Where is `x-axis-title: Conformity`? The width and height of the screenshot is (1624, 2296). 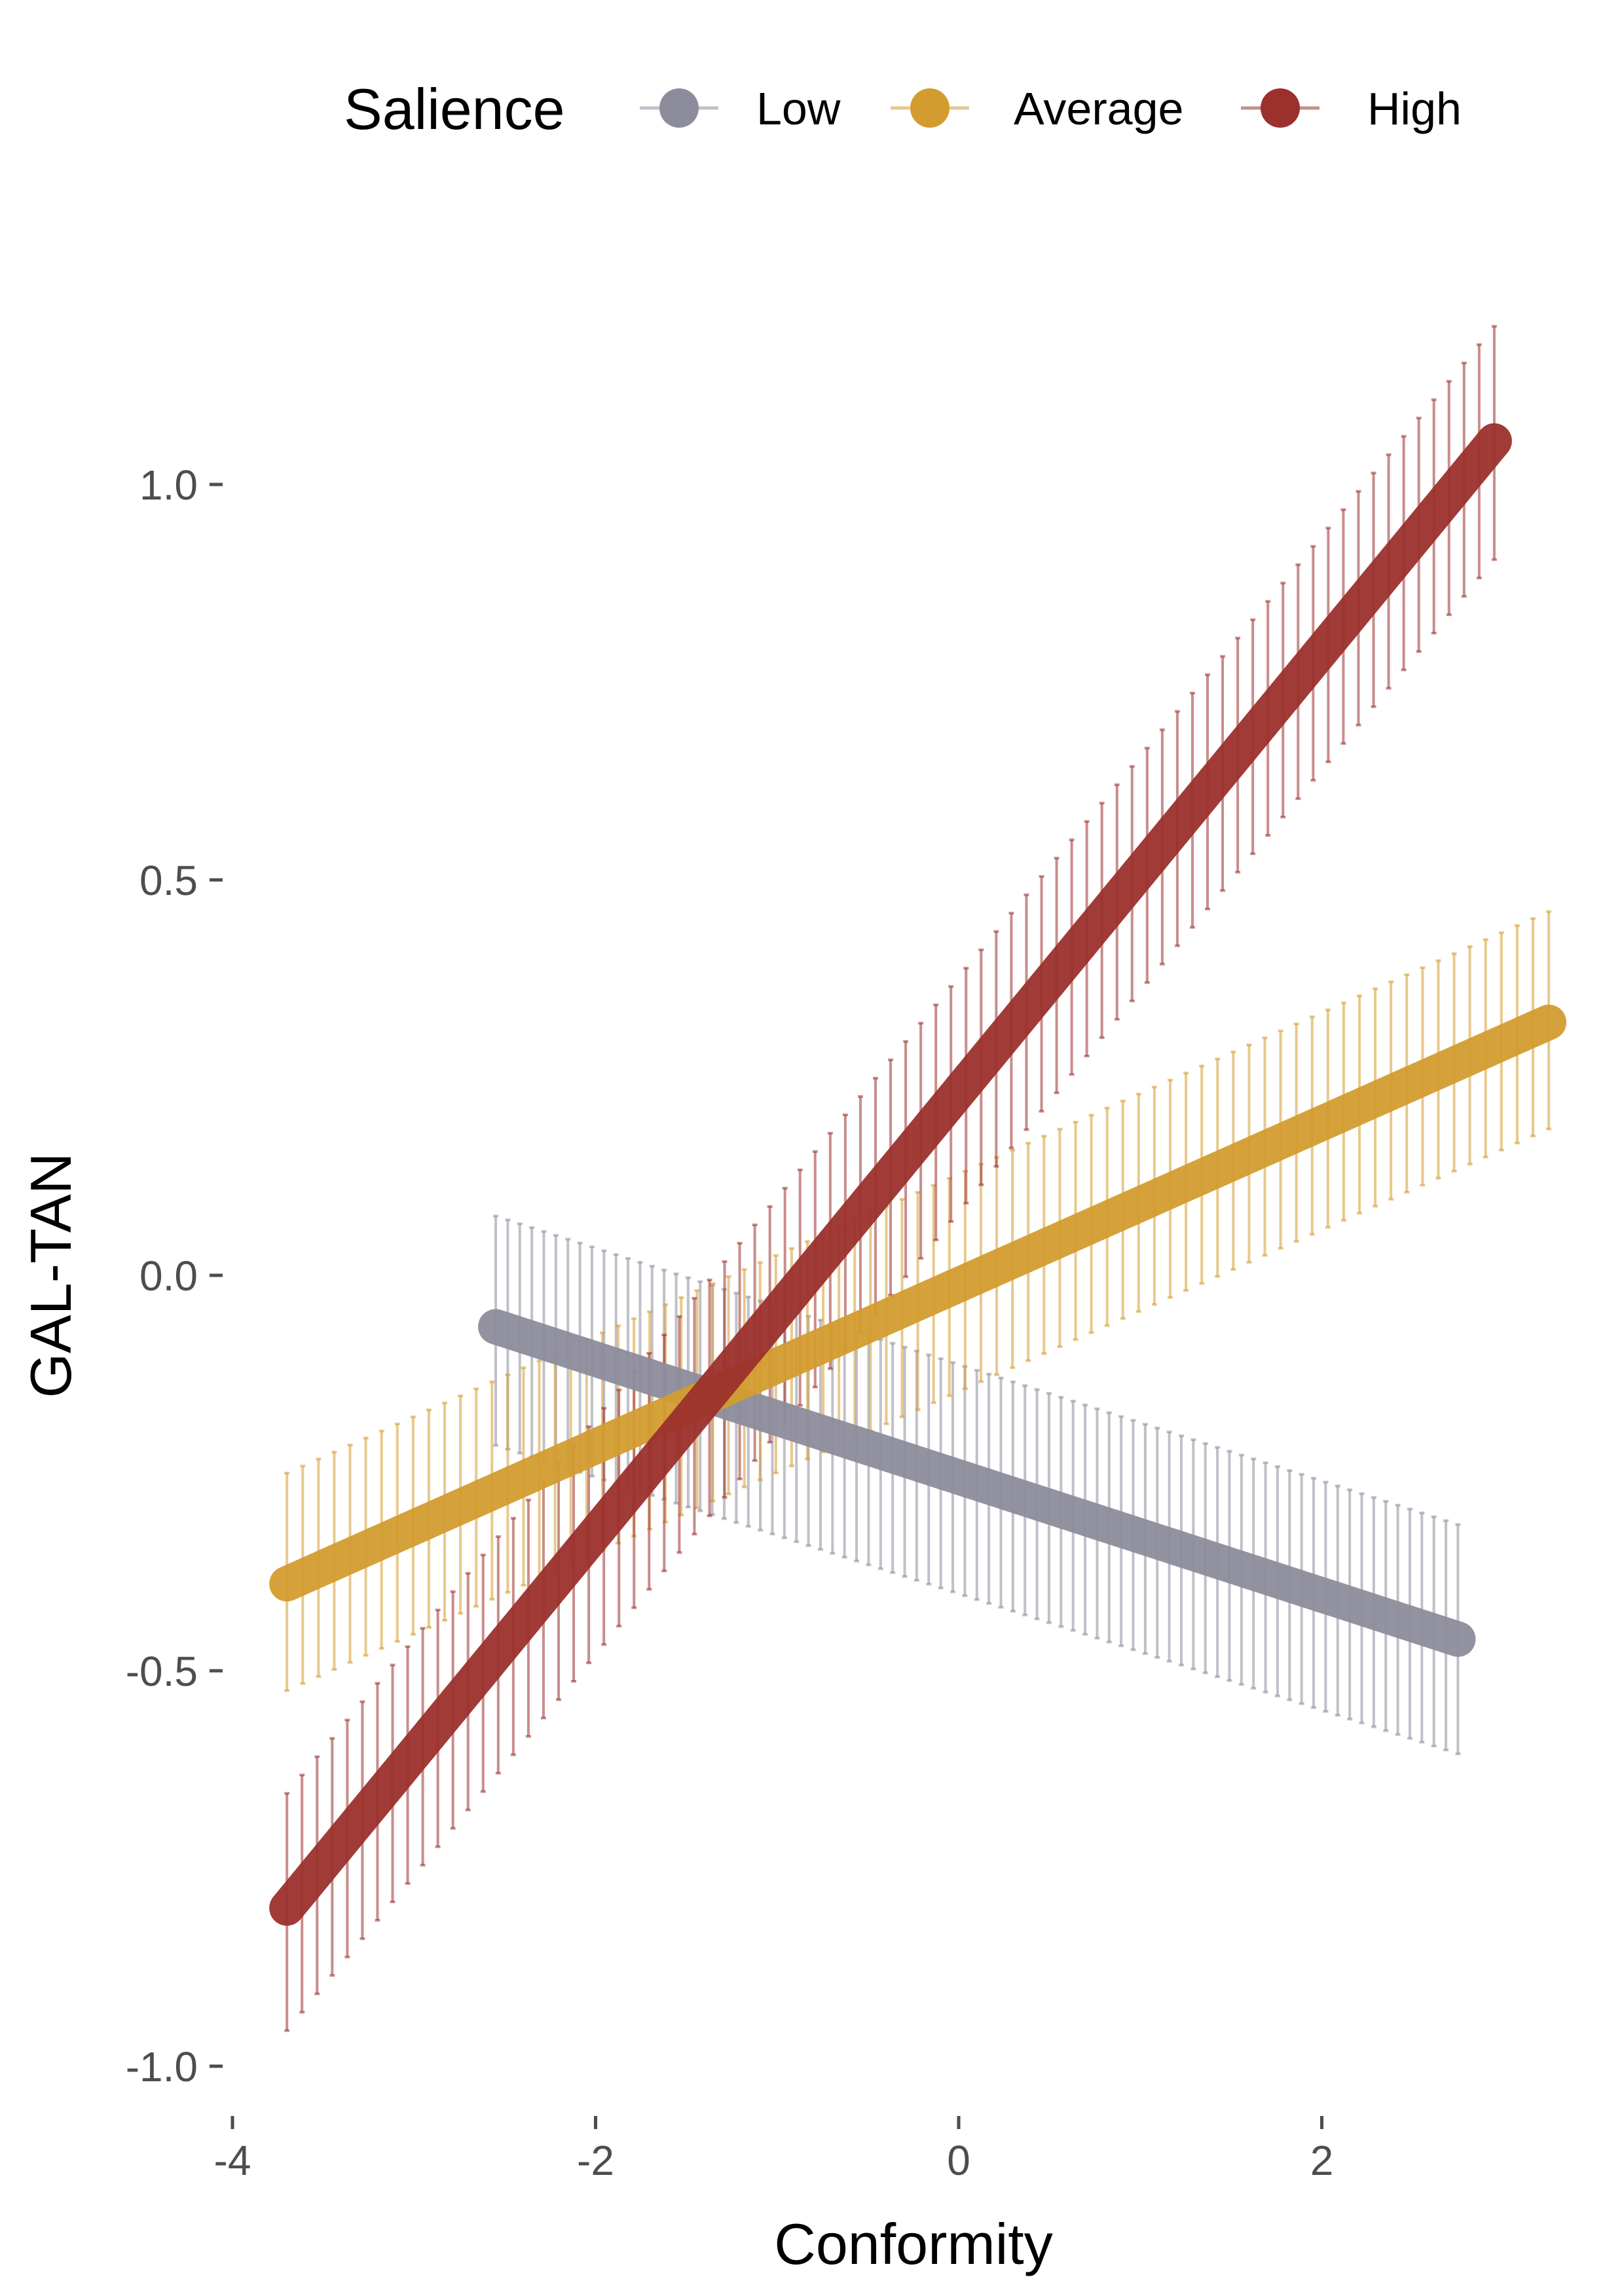 x-axis-title: Conformity is located at coordinates (913, 2244).